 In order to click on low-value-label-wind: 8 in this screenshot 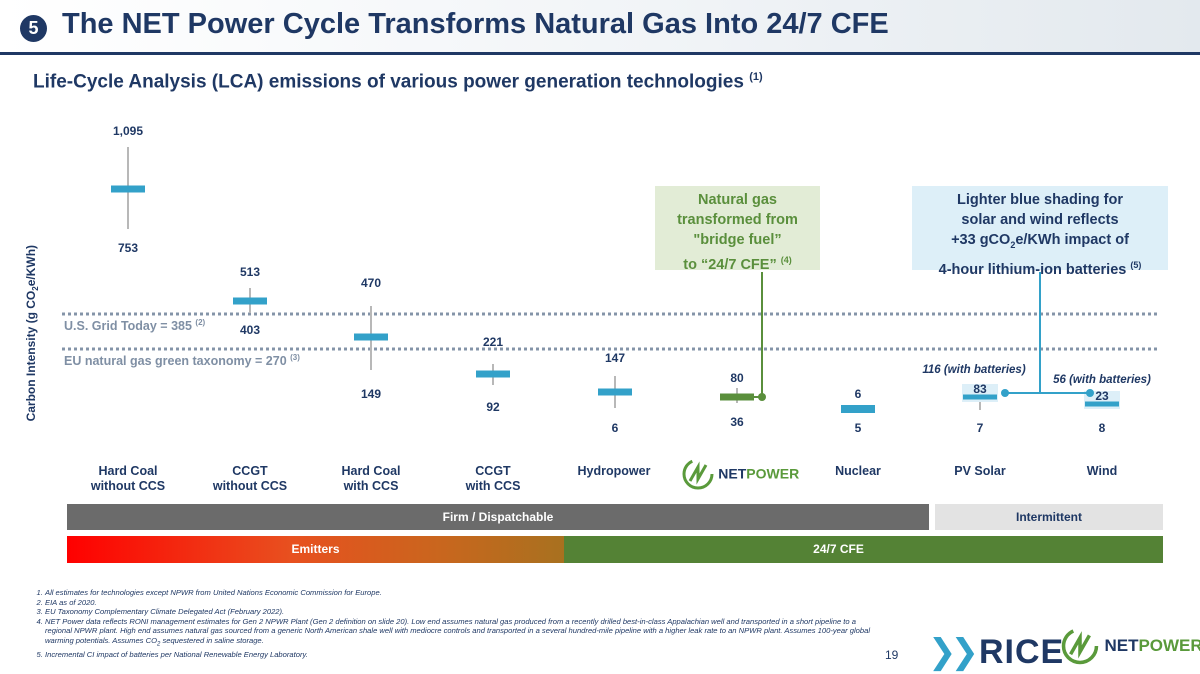, I will do `click(1102, 428)`.